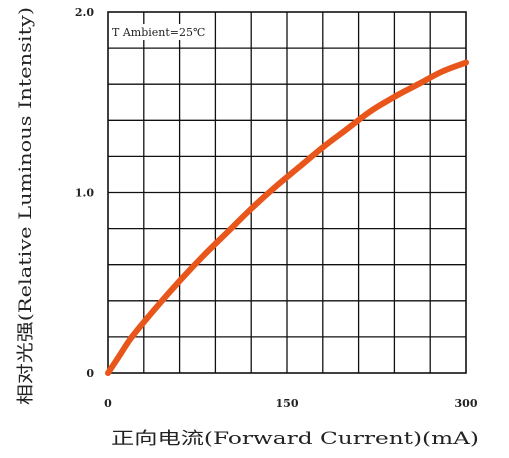 This screenshot has height=458, width=509. Describe the element at coordinates (26, 206) in the screenshot. I see `y-axis-title: 相对光强(Relative Luminous Intensity)` at that location.